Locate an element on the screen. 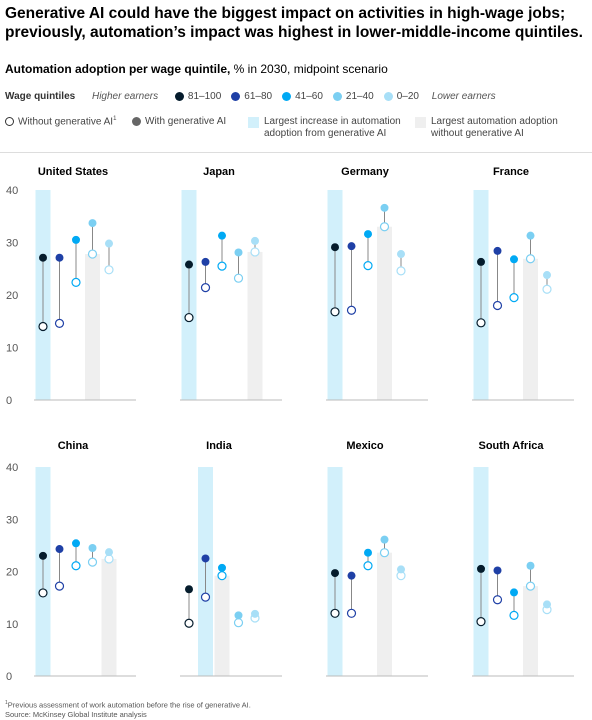 This screenshot has height=720, width=592. quintile-items: 81–100 61–80 41–60 21–40 0–20 is located at coordinates (301, 96).